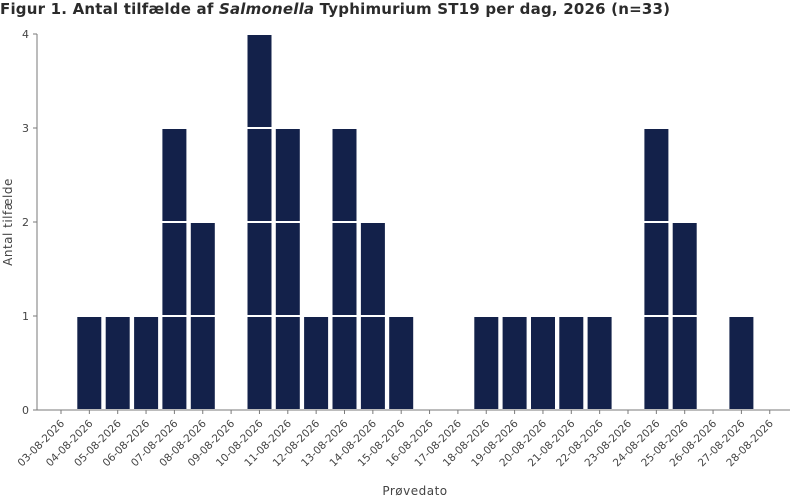 Image resolution: width=800 pixels, height=500 pixels. What do you see at coordinates (25, 128) in the screenshot?
I see `y-tick-label-3: 3` at bounding box center [25, 128].